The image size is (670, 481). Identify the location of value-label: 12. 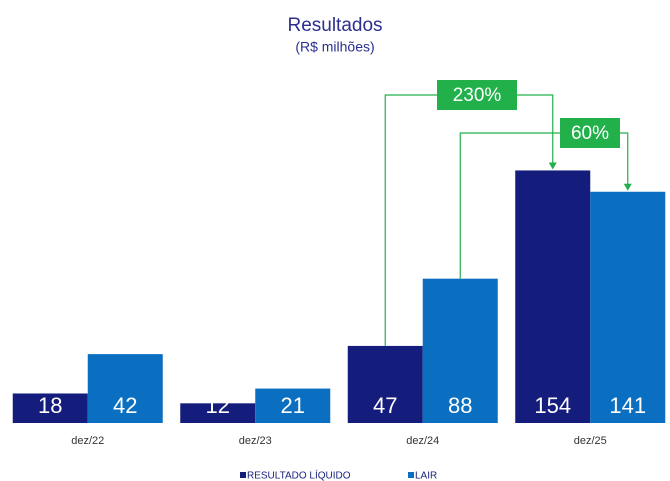
(218, 405).